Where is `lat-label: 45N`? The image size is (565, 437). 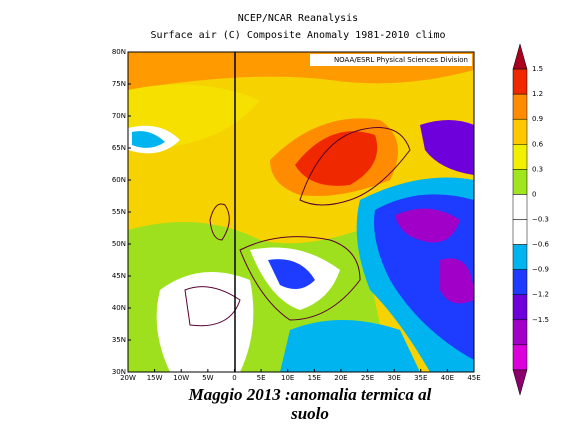 lat-label: 45N is located at coordinates (119, 276).